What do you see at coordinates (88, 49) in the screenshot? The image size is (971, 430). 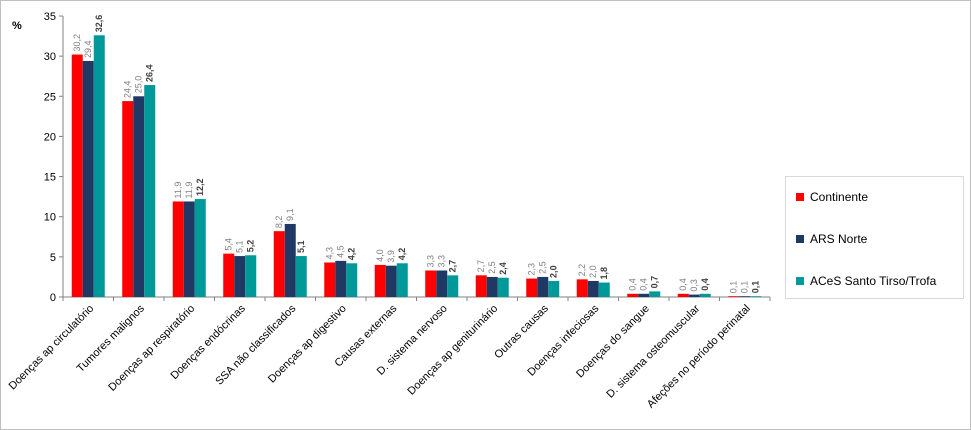 I see `data-label: 29,4` at bounding box center [88, 49].